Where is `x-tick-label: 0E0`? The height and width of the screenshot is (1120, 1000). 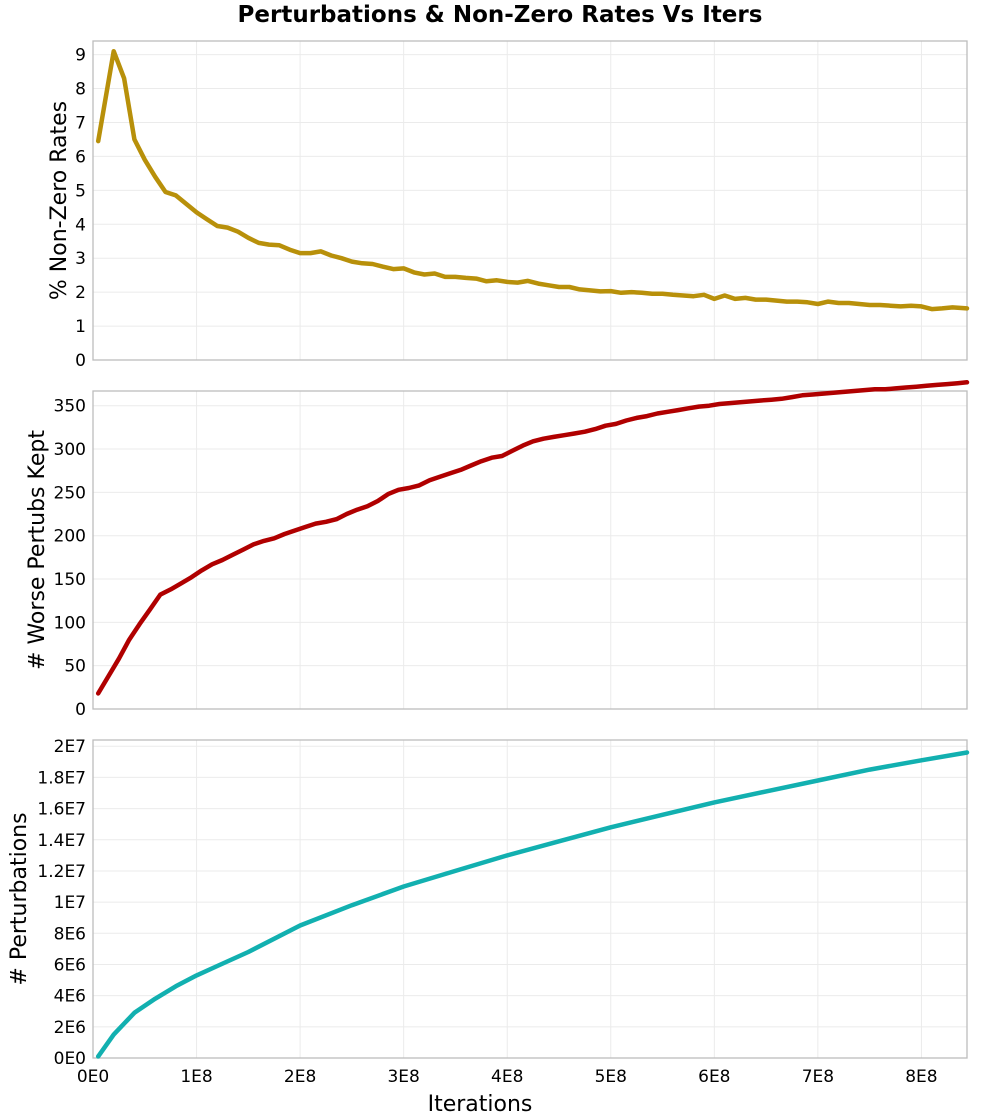 x-tick-label: 0E0 is located at coordinates (93, 1077).